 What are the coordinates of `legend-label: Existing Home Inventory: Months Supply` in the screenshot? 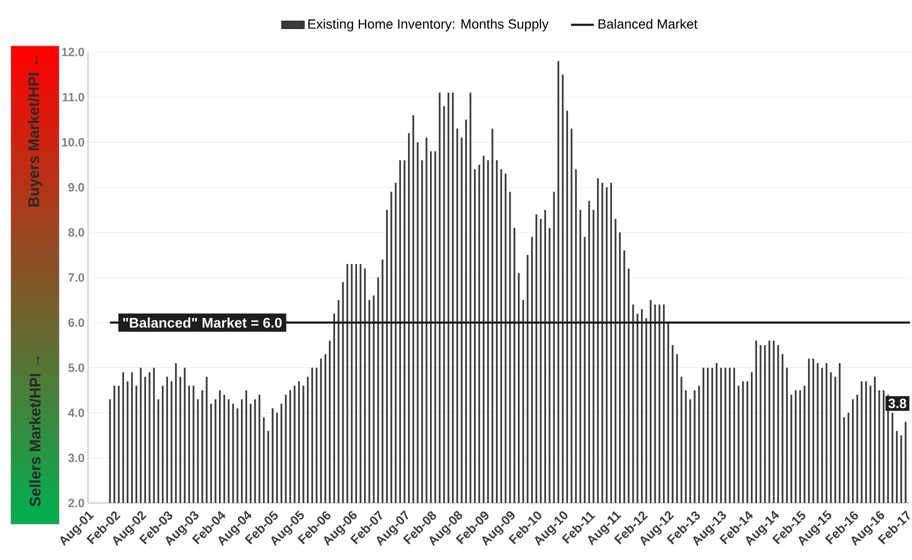 It's located at (428, 25).